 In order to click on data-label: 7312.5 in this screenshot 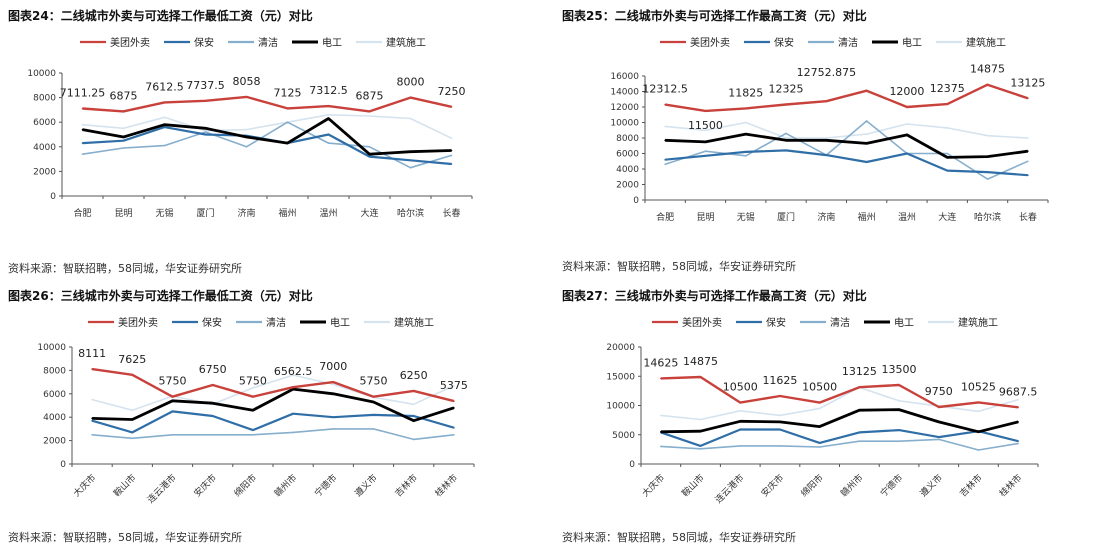, I will do `click(328, 90)`.